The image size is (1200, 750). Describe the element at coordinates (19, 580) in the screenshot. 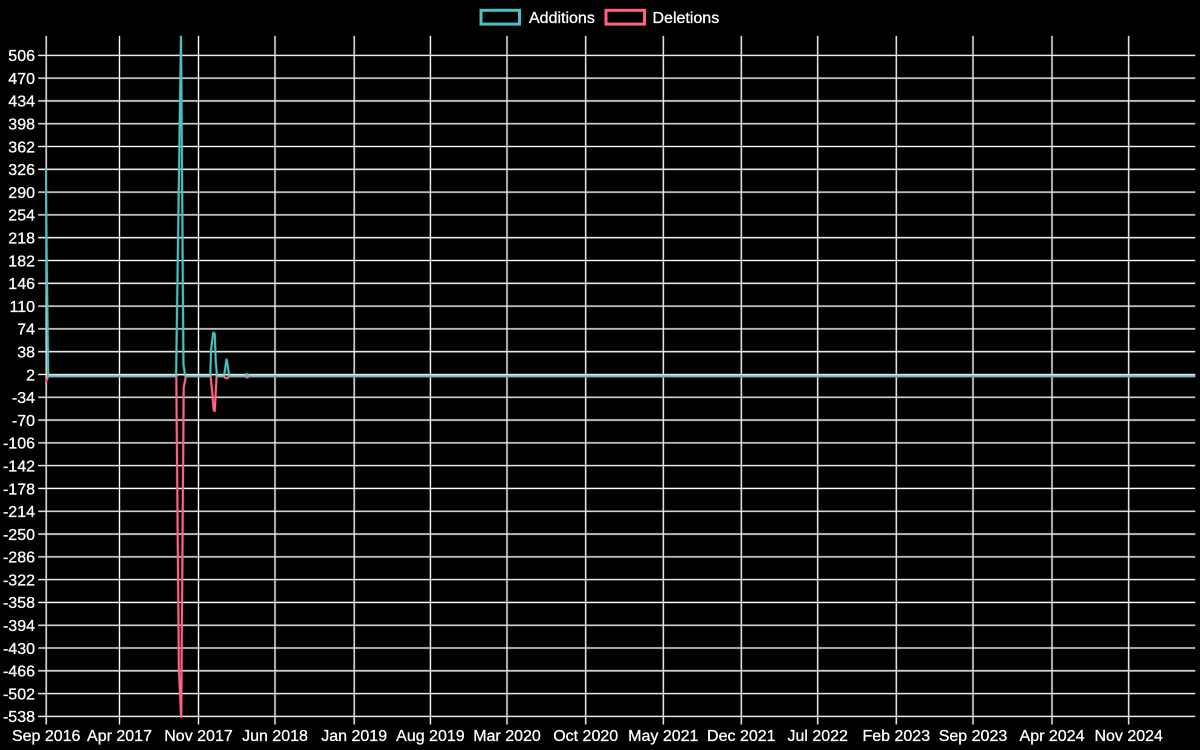

I see `svg-text: -322` at that location.